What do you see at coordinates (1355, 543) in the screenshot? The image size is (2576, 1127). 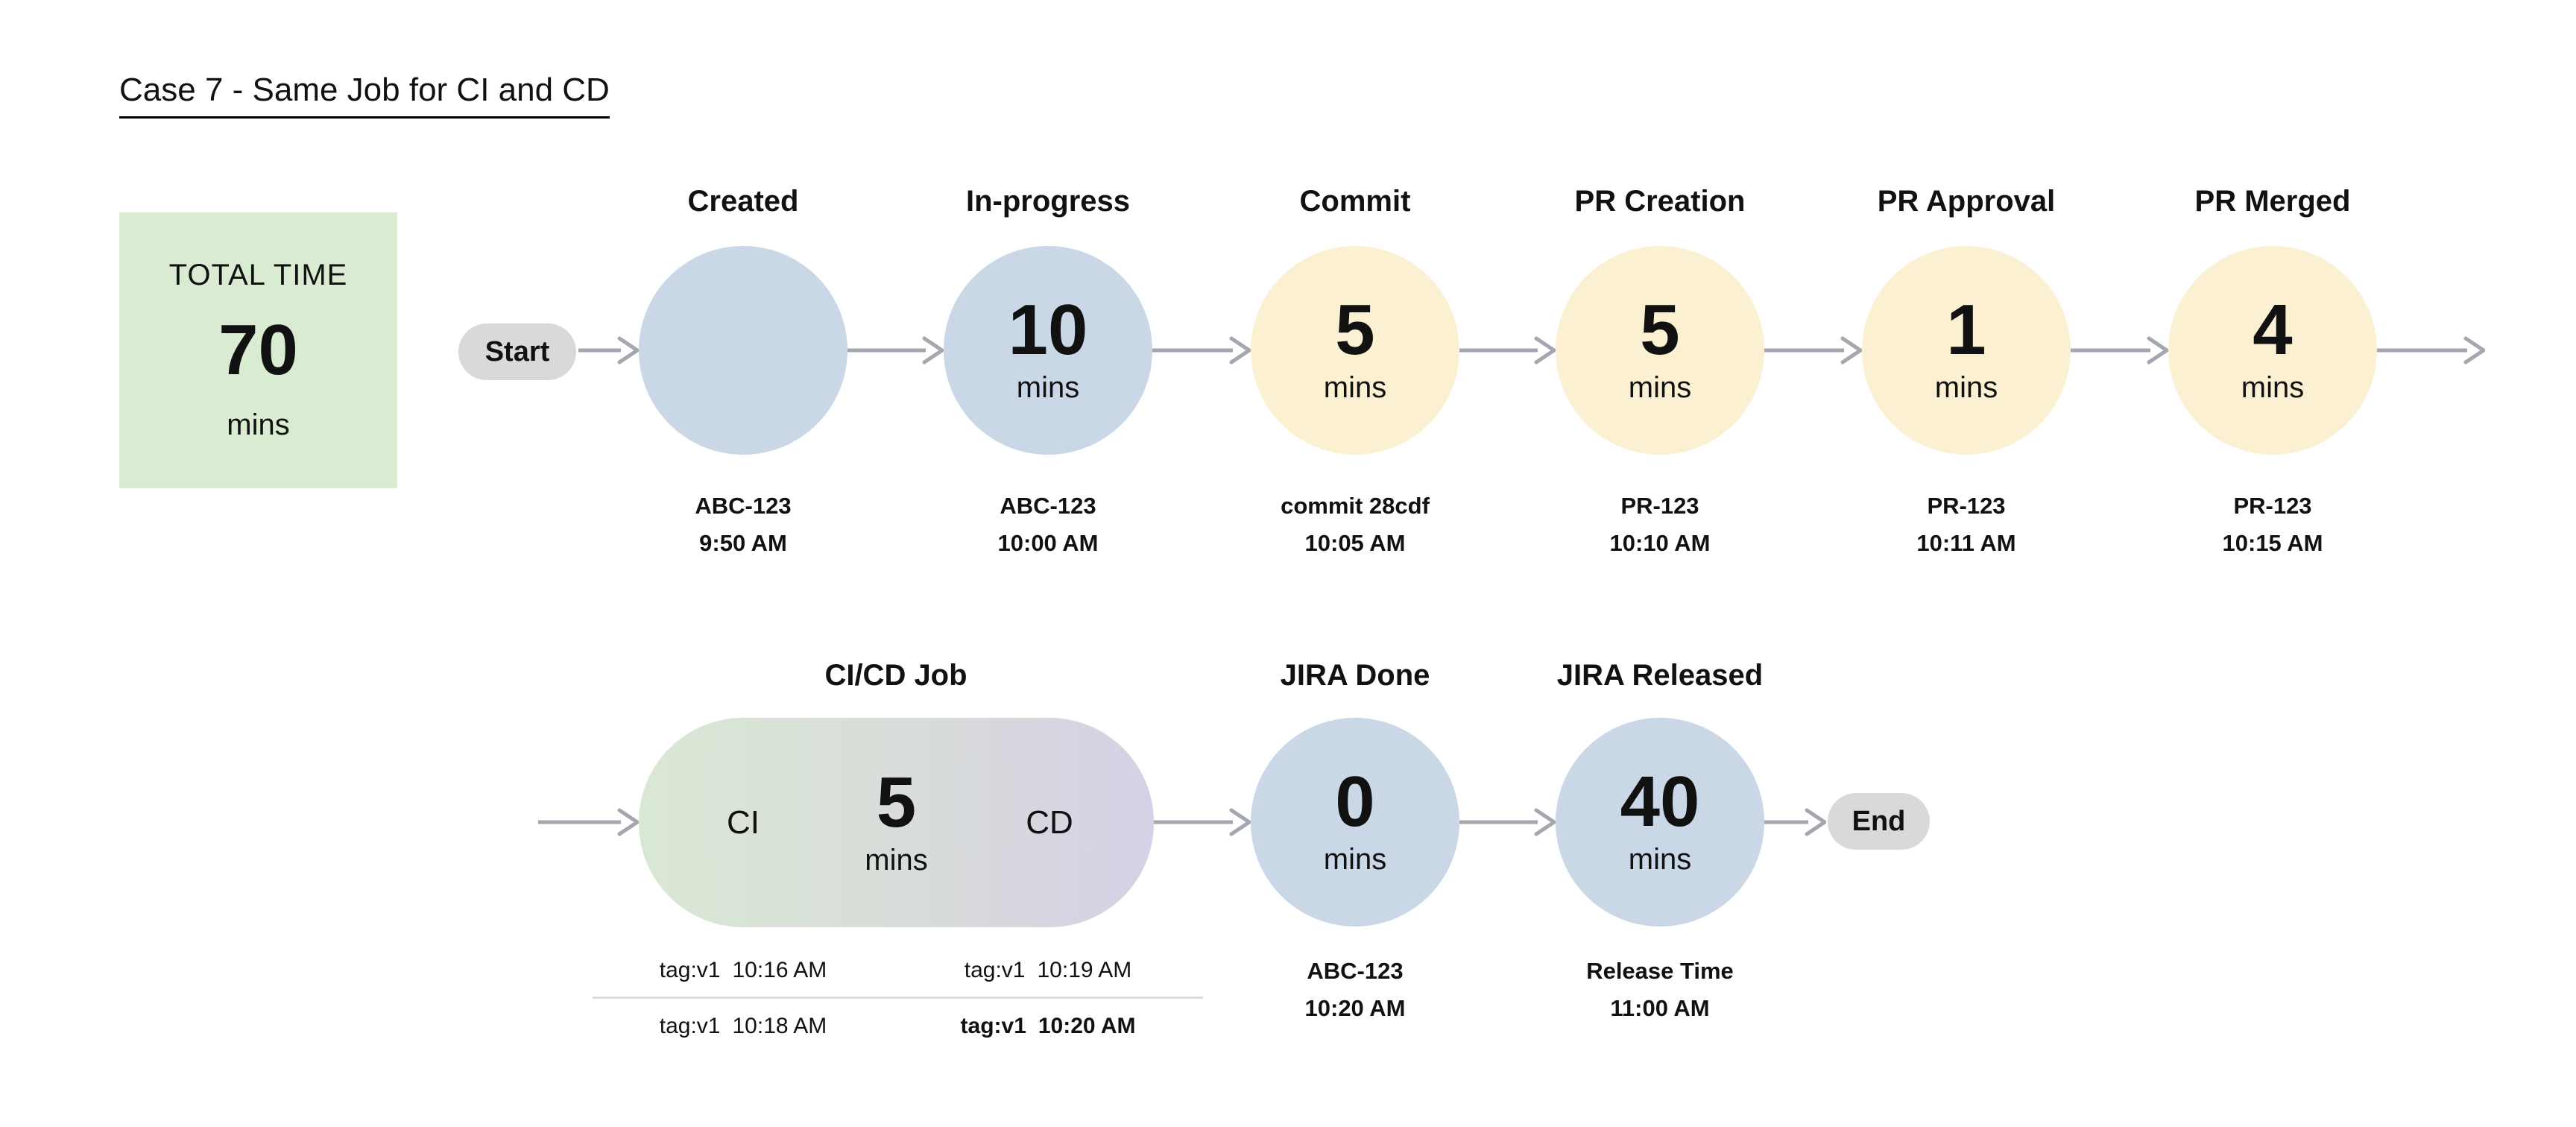 I see `stage-time: 10:05 AM` at bounding box center [1355, 543].